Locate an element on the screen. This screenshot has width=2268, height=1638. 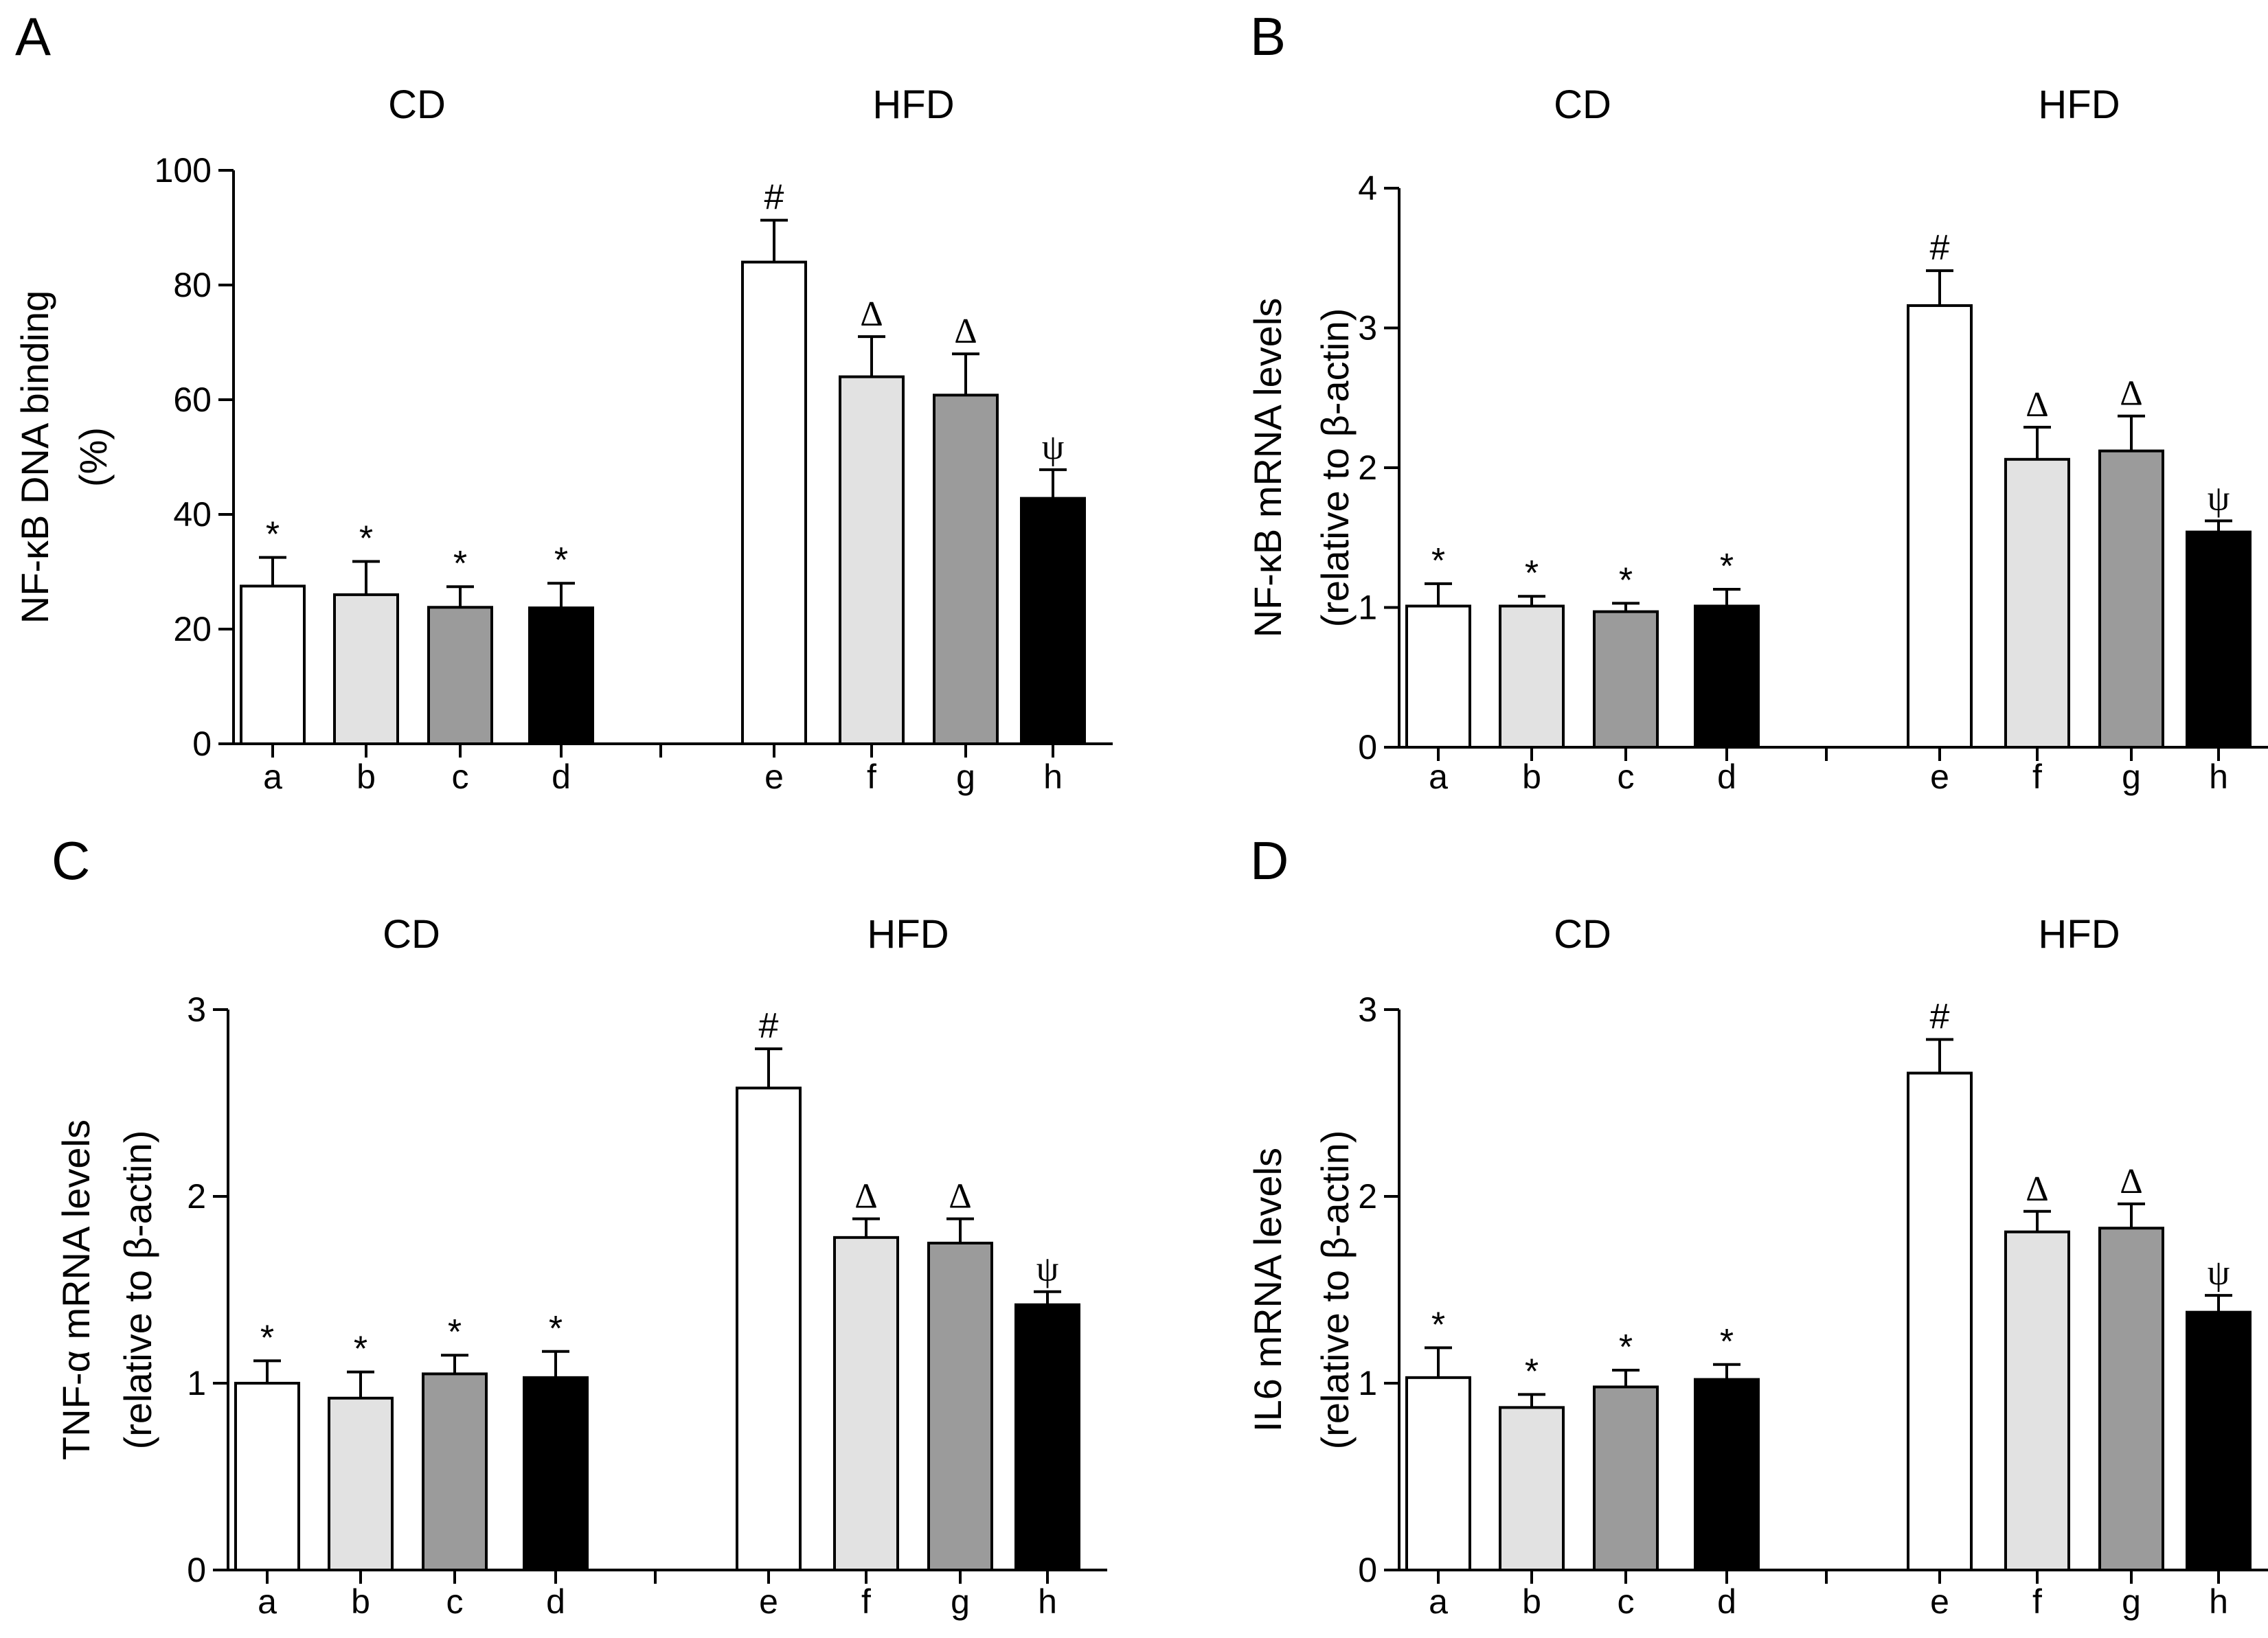
y-axis-label: TNF-α mRNA levels is located at coordinates (76, 1289).